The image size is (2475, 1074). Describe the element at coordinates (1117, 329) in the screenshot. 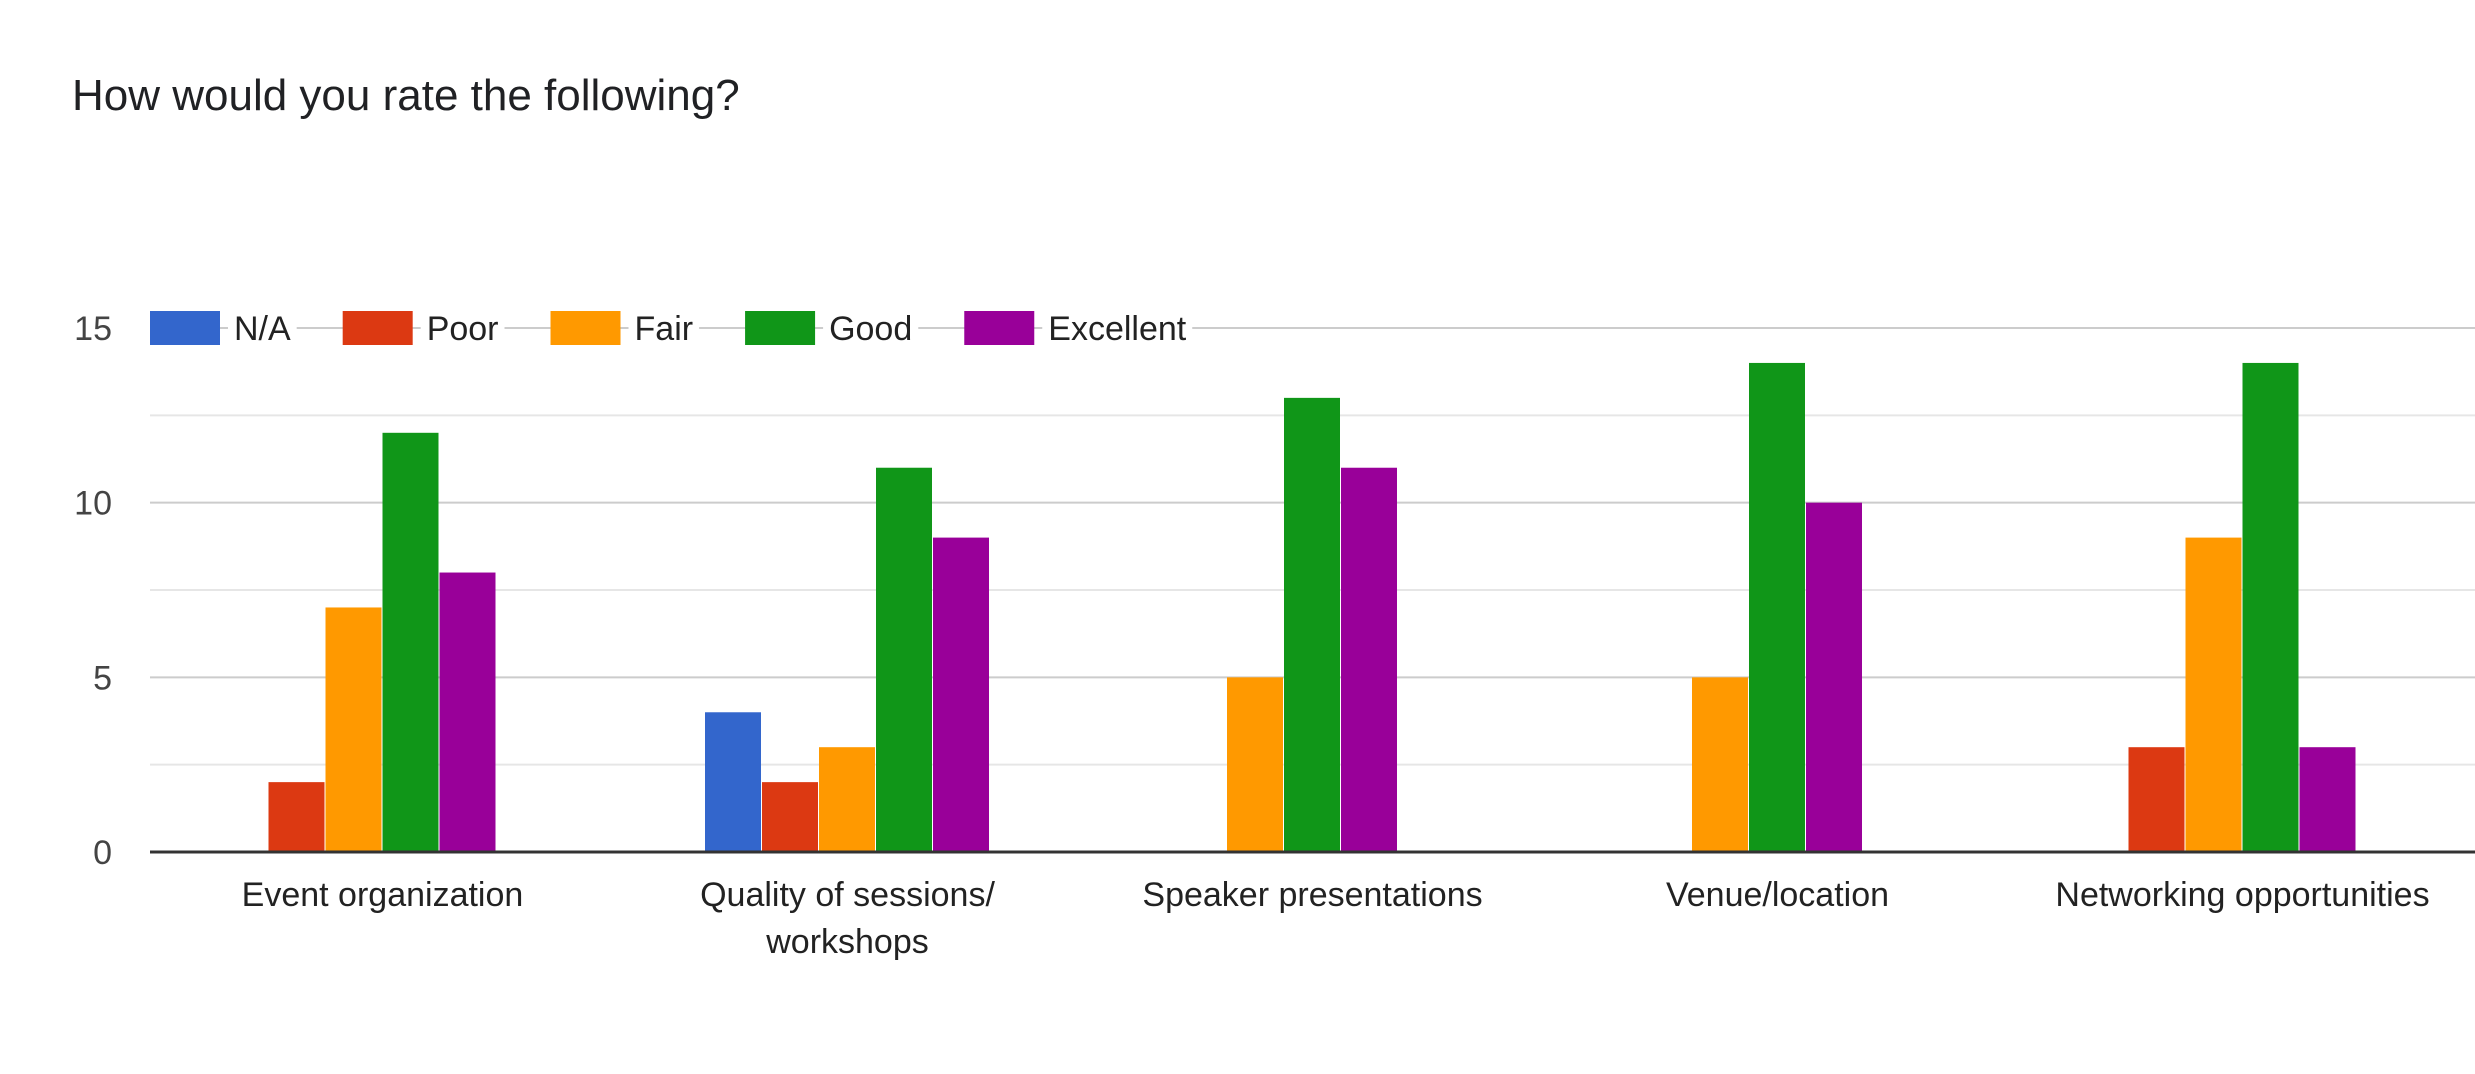

I see `legend-label: Excellent` at that location.